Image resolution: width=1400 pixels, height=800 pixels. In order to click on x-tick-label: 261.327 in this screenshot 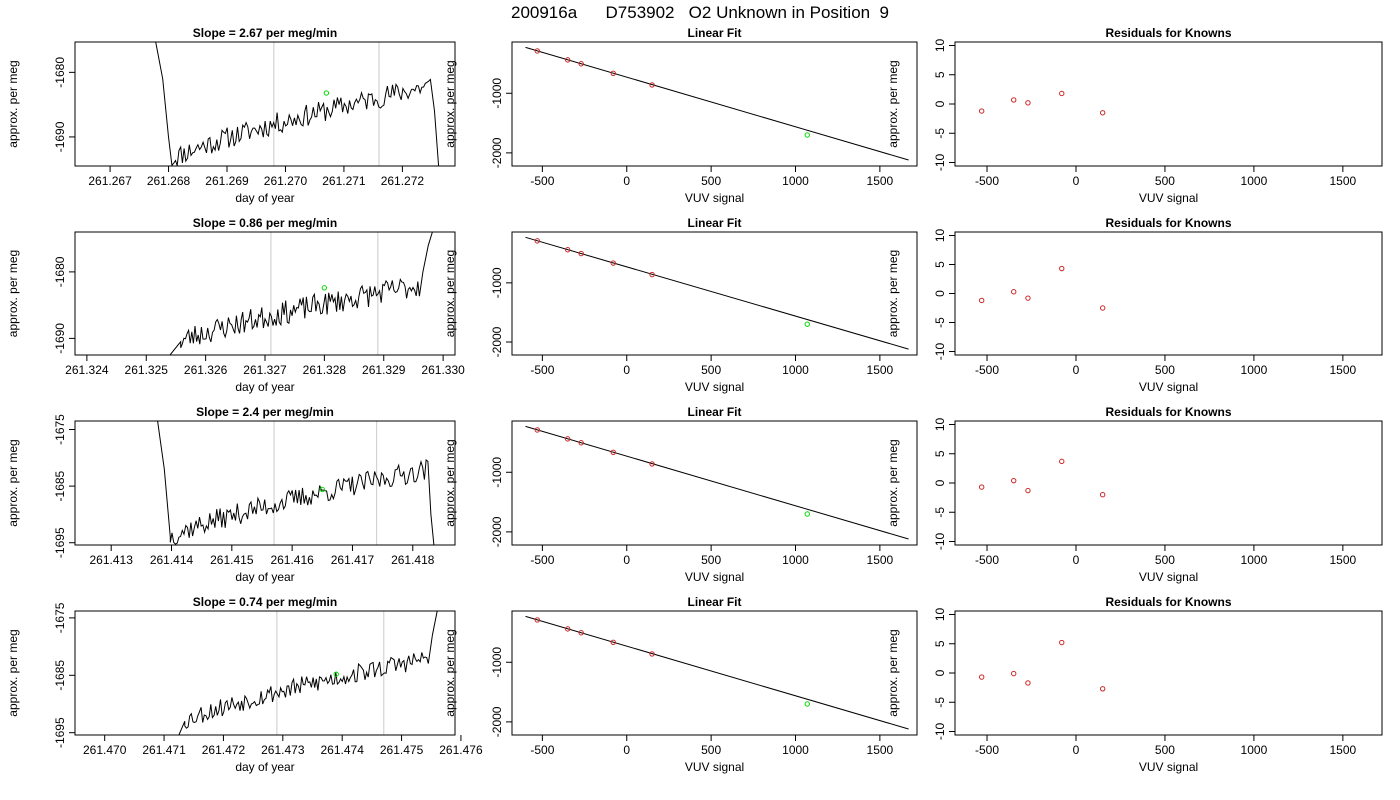, I will do `click(265, 370)`.